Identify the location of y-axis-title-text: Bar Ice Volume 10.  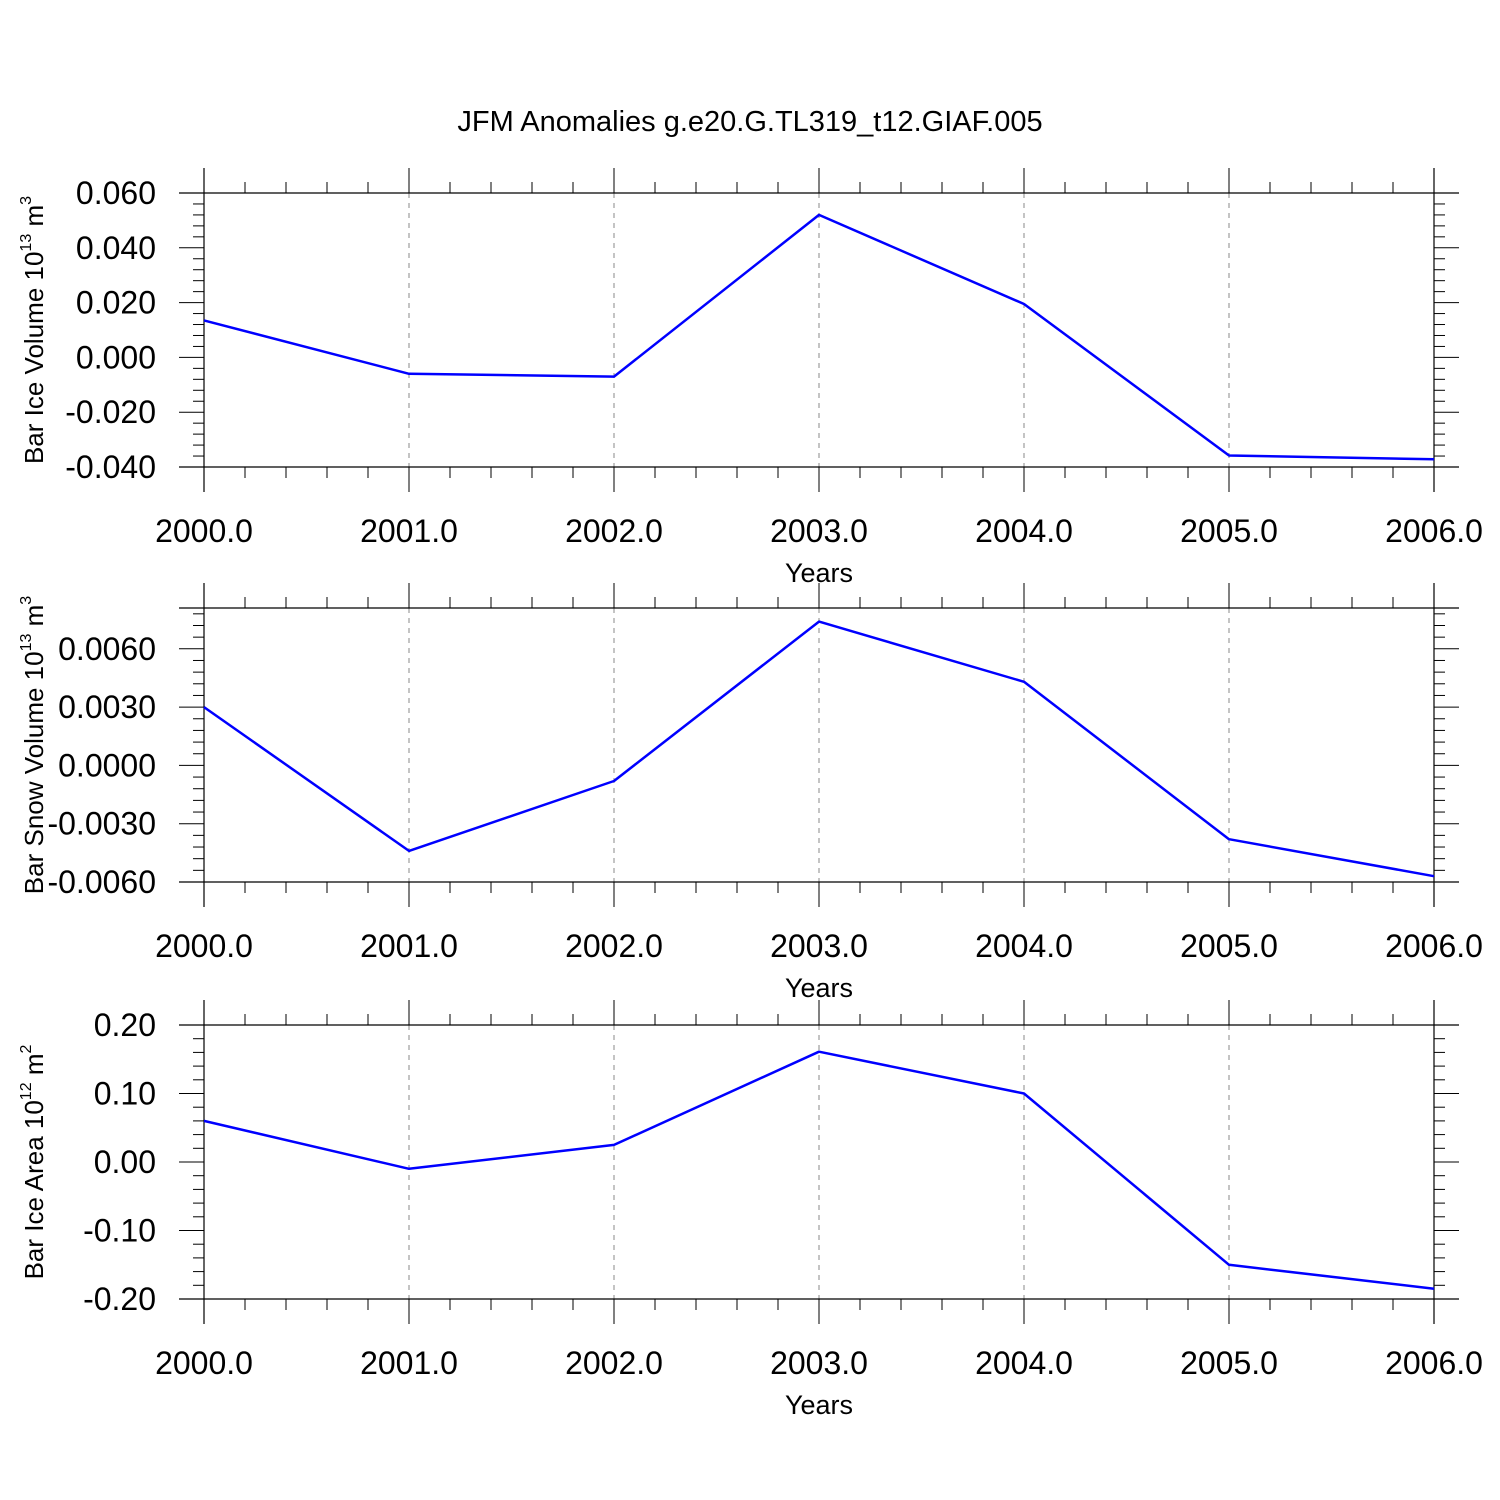
(34, 358).